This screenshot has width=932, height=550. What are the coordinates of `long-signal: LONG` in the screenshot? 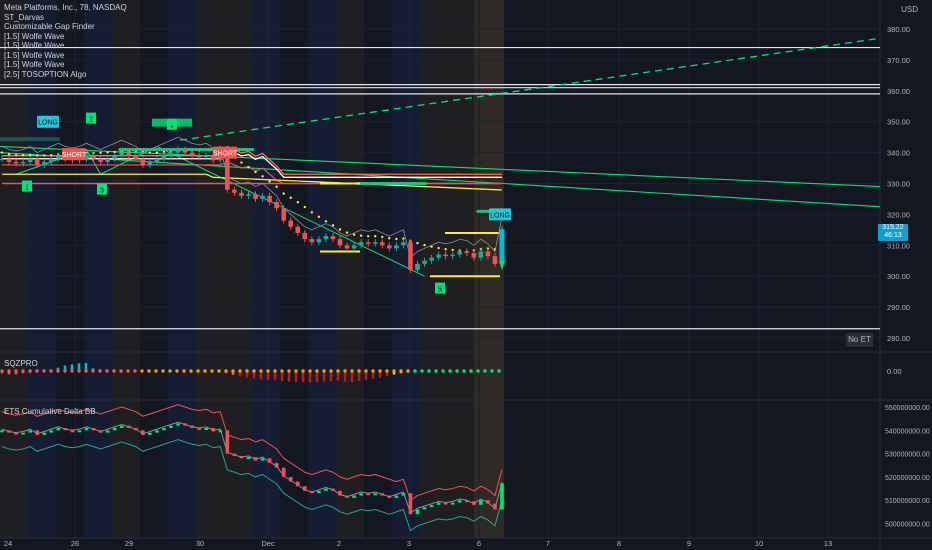 It's located at (48, 123).